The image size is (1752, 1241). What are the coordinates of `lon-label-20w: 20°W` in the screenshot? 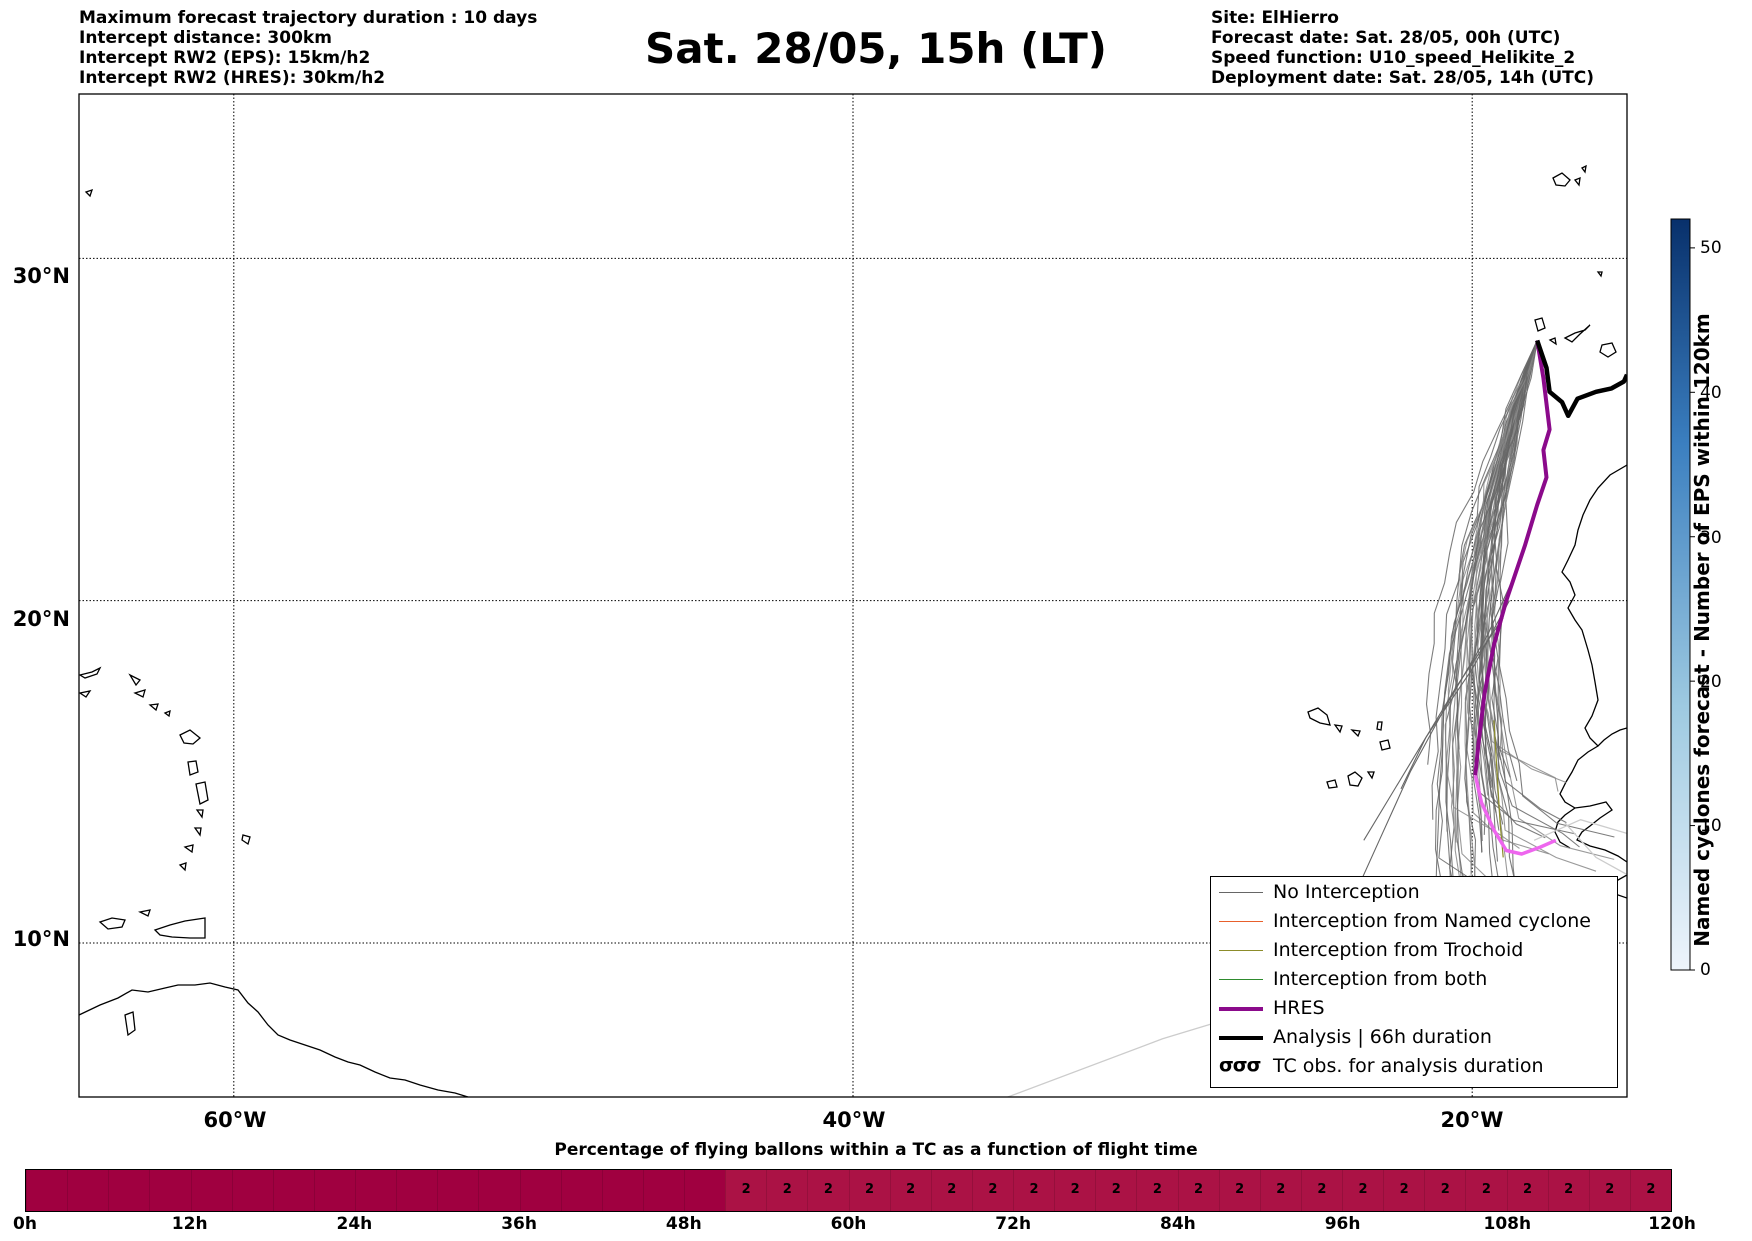 It's located at (1472, 1120).